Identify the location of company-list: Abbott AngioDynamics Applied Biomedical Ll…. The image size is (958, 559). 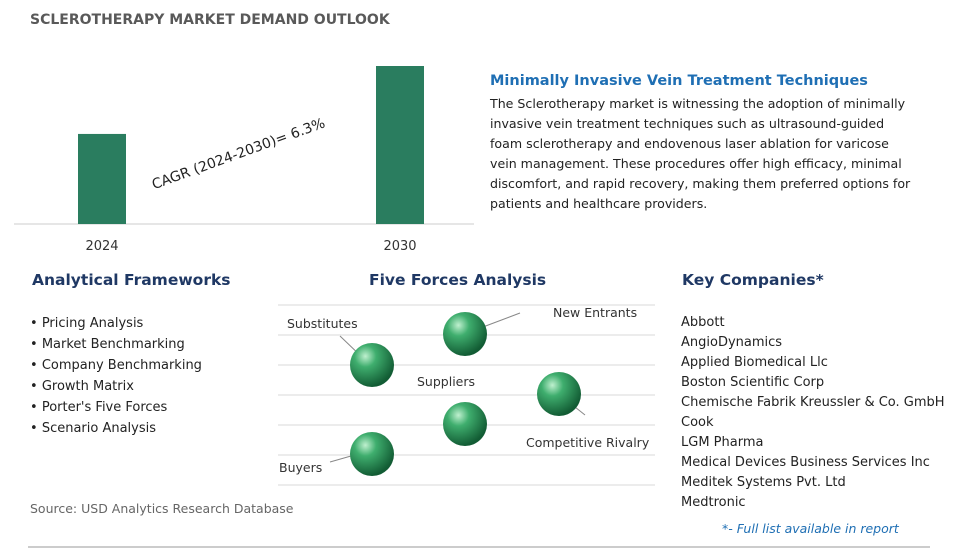
(813, 413).